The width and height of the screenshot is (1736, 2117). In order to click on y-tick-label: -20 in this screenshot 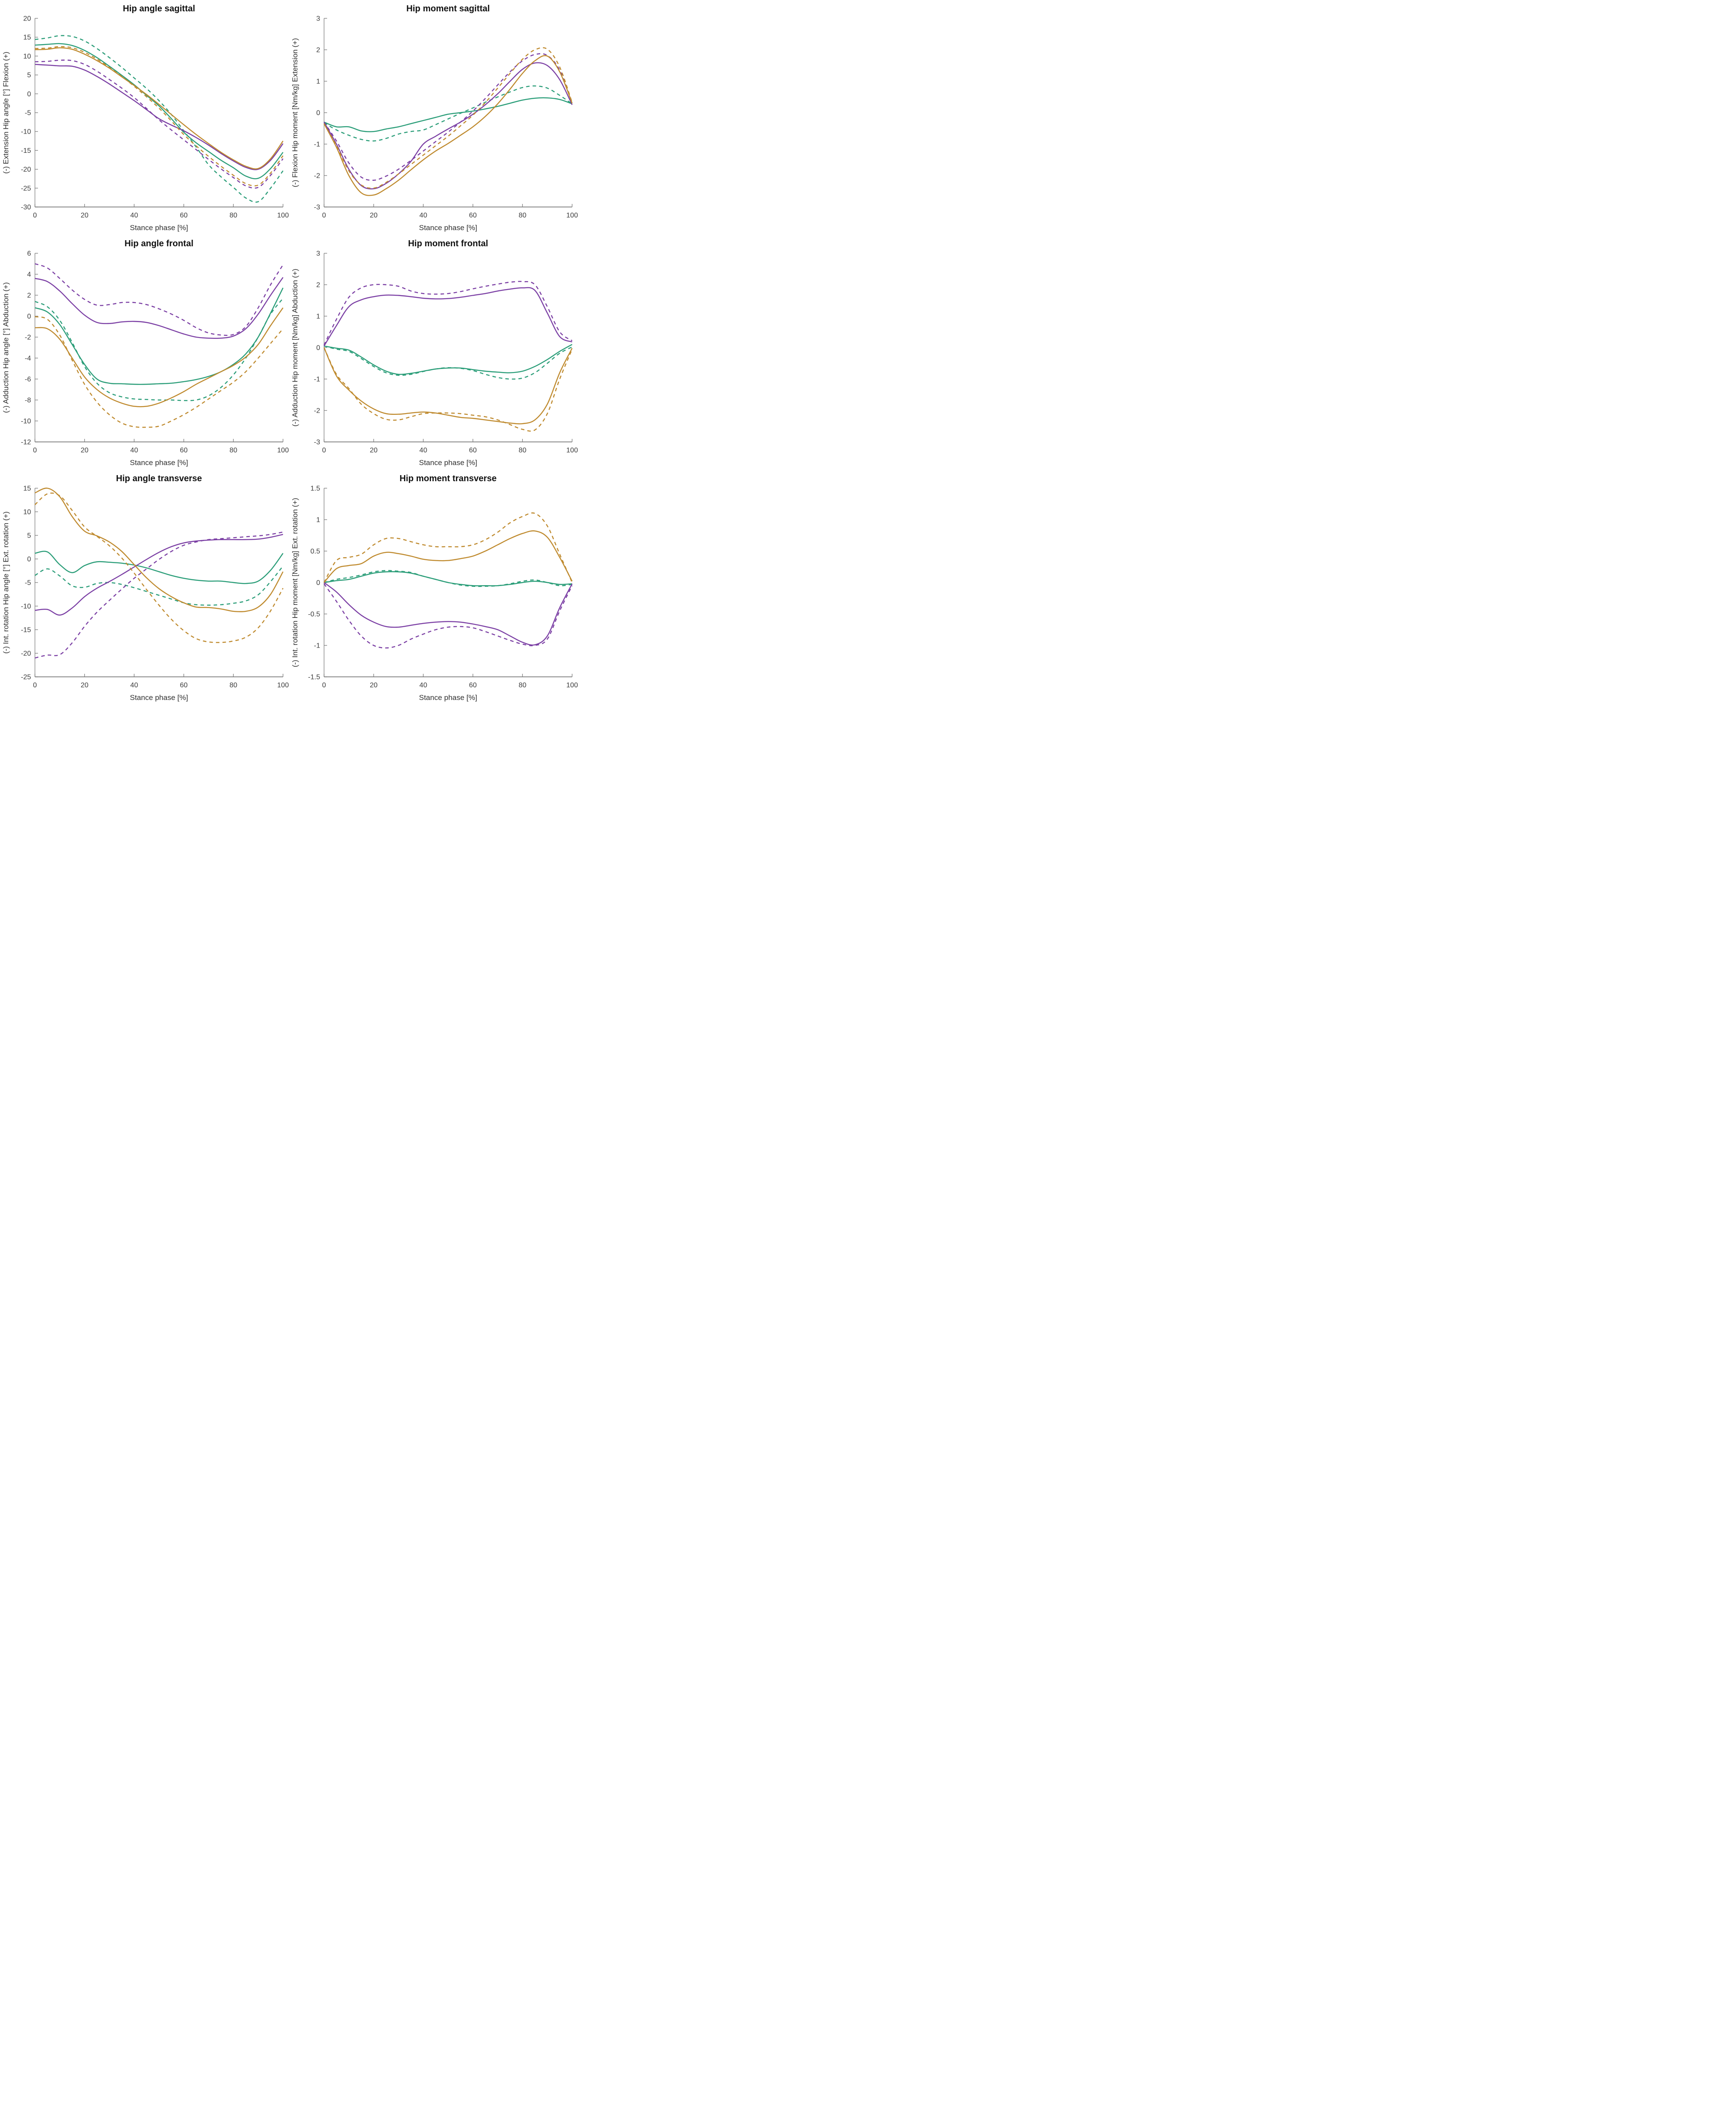, I will do `click(26, 654)`.